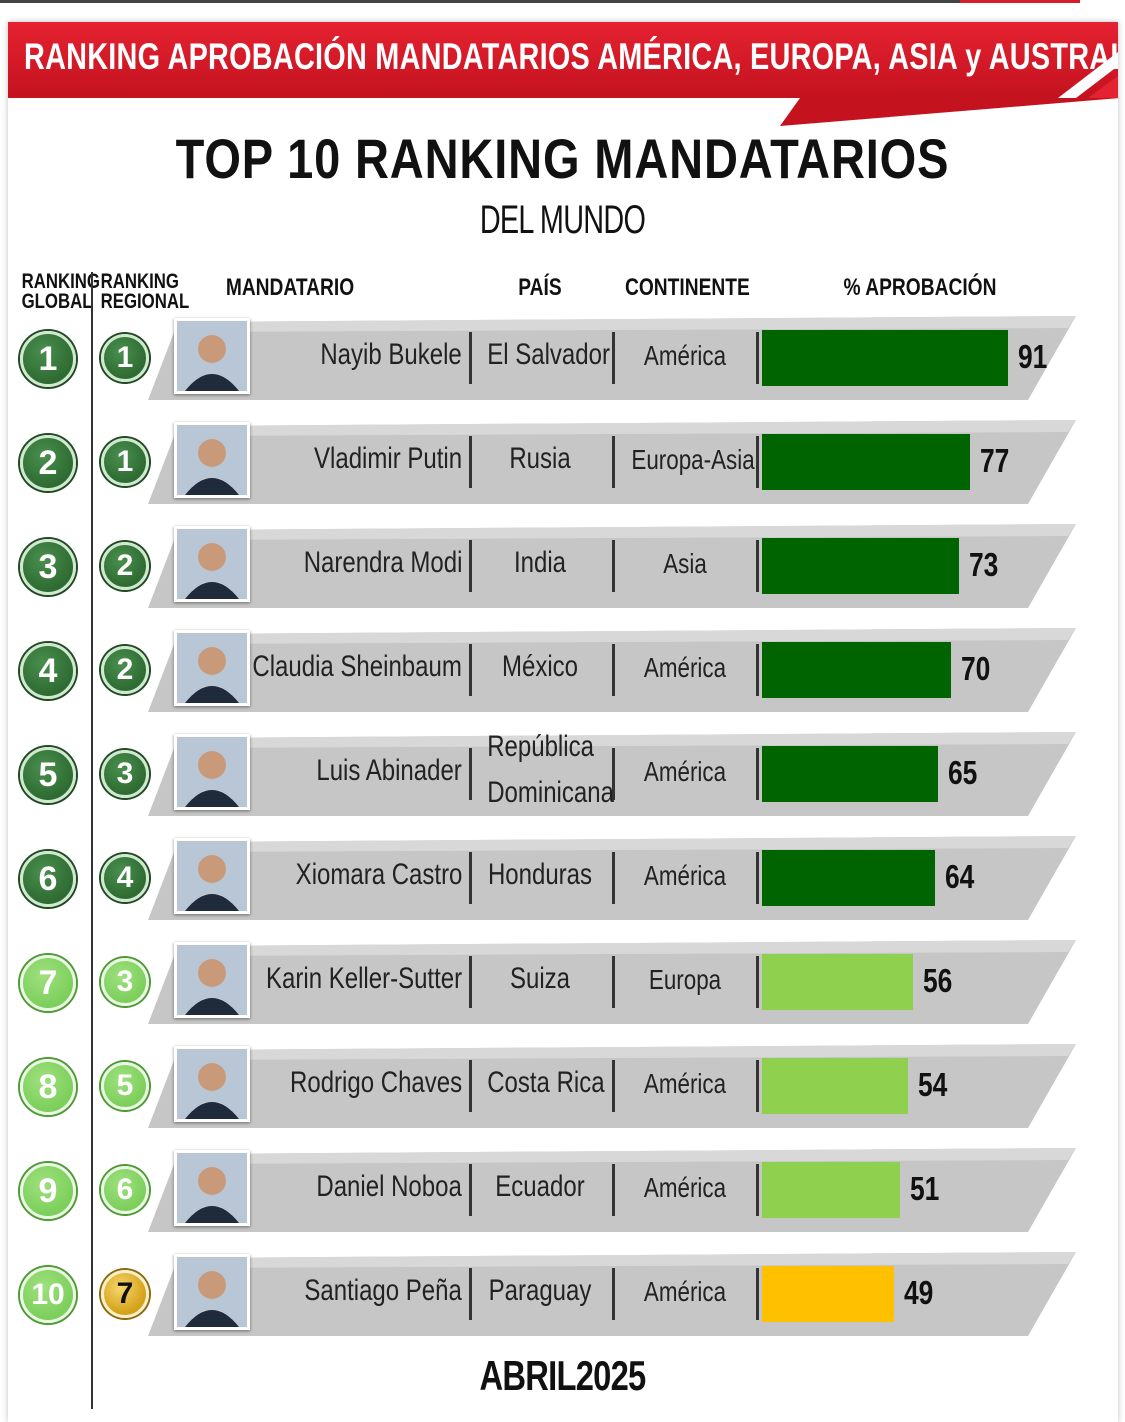  What do you see at coordinates (57, 301) in the screenshot?
I see `header-ranking-global-line2: GLOBAL` at bounding box center [57, 301].